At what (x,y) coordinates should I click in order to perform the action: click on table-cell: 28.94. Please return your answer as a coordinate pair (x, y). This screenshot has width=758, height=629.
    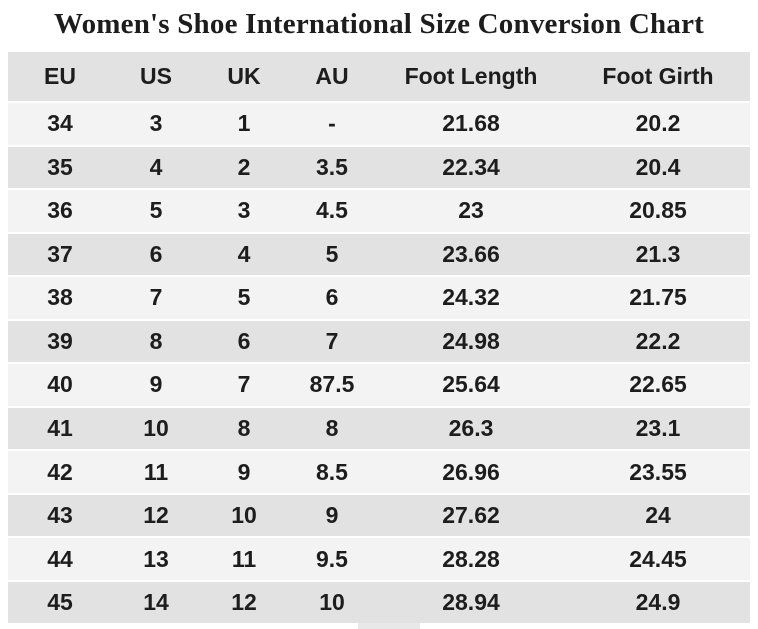
    Looking at the image, I should click on (471, 601).